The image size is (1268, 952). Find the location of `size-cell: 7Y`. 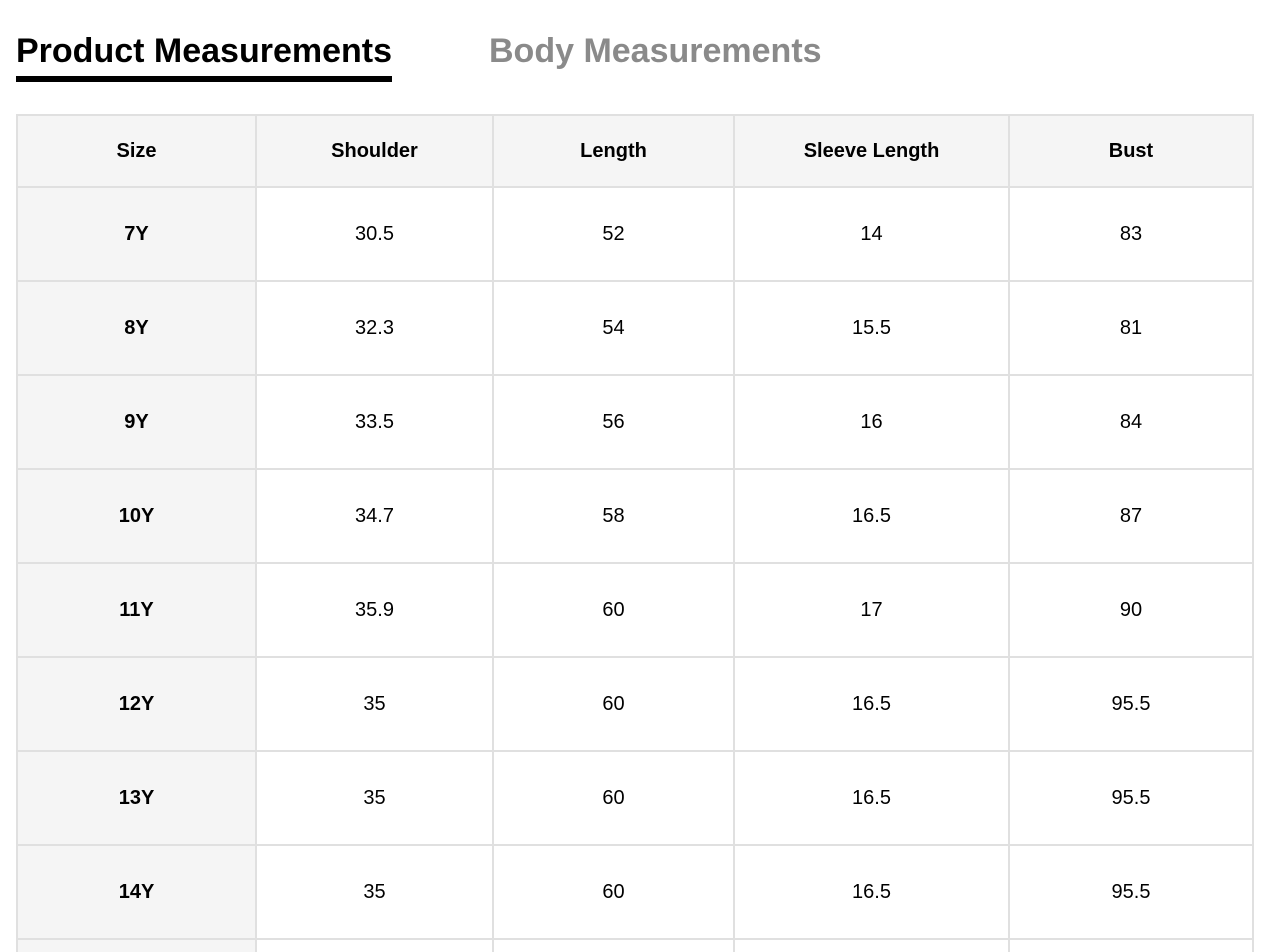

size-cell: 7Y is located at coordinates (136, 234).